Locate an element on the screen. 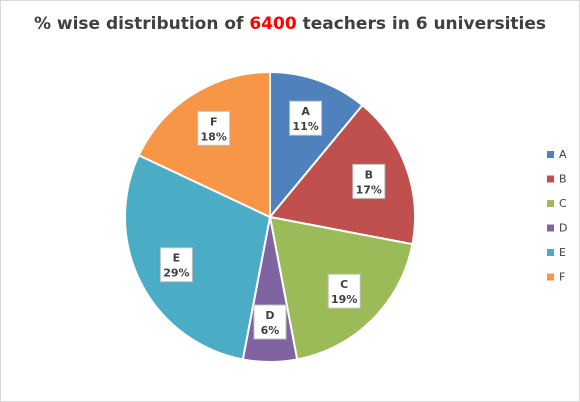 This screenshot has height=402, width=580. data-label-c: C 19% is located at coordinates (344, 291).